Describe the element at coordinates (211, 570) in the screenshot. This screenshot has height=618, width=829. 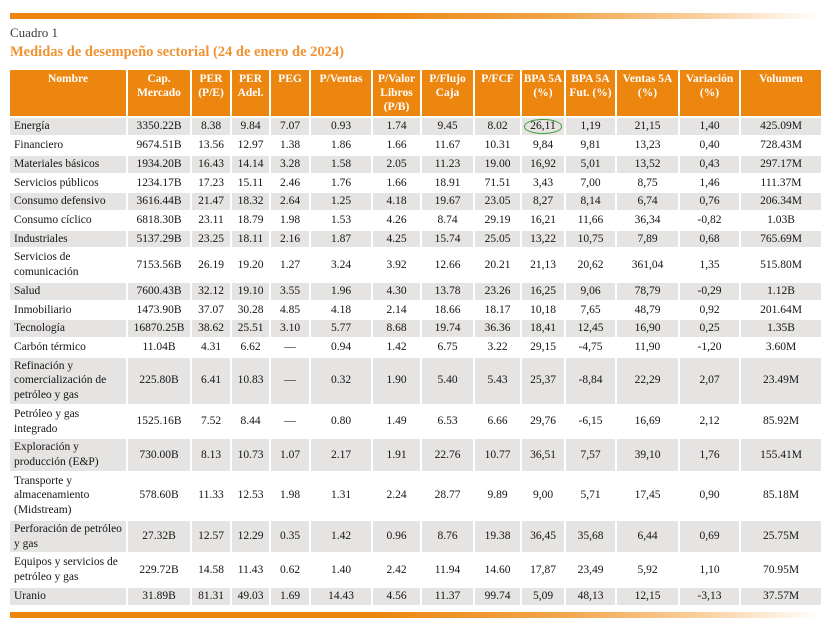
I see `value-cell: 14.58` at that location.